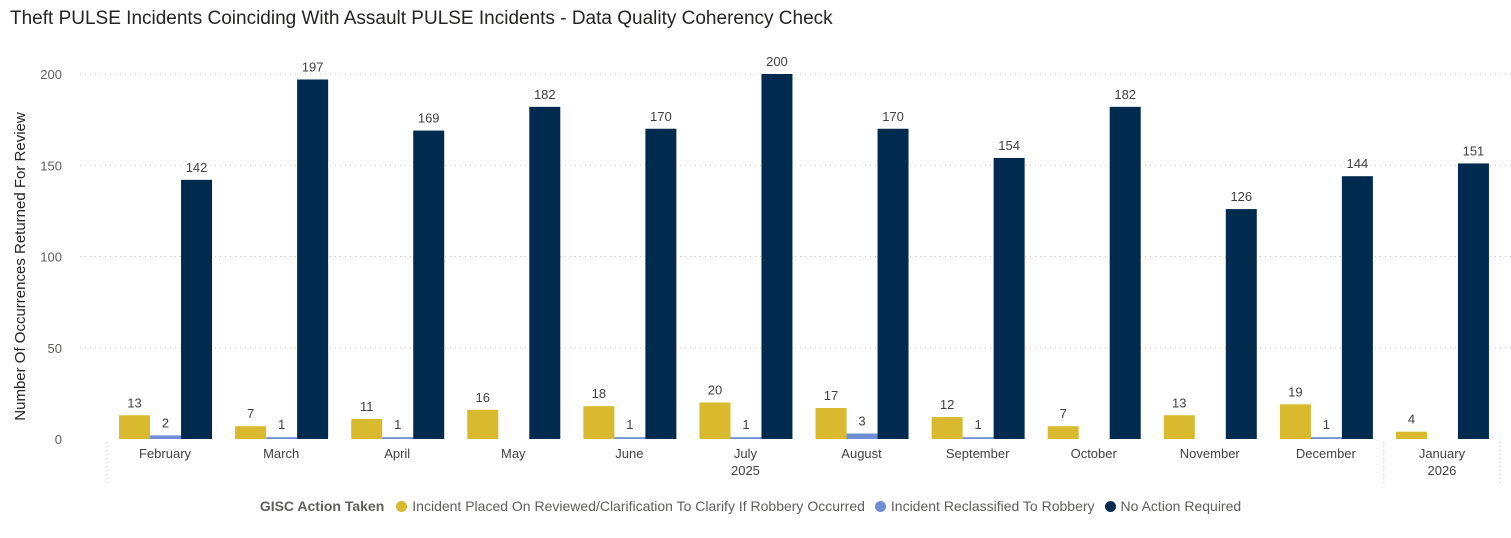 The image size is (1511, 538). I want to click on data-label: 126, so click(1241, 196).